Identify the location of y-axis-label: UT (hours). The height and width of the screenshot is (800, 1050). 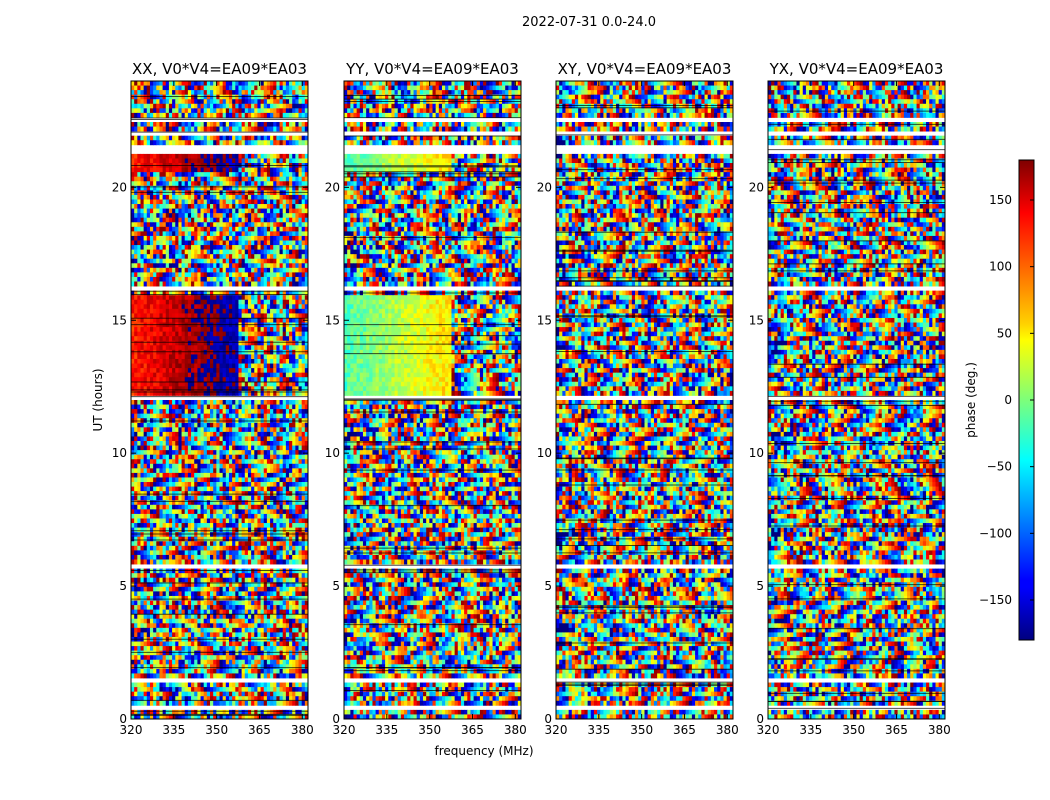
(98, 399).